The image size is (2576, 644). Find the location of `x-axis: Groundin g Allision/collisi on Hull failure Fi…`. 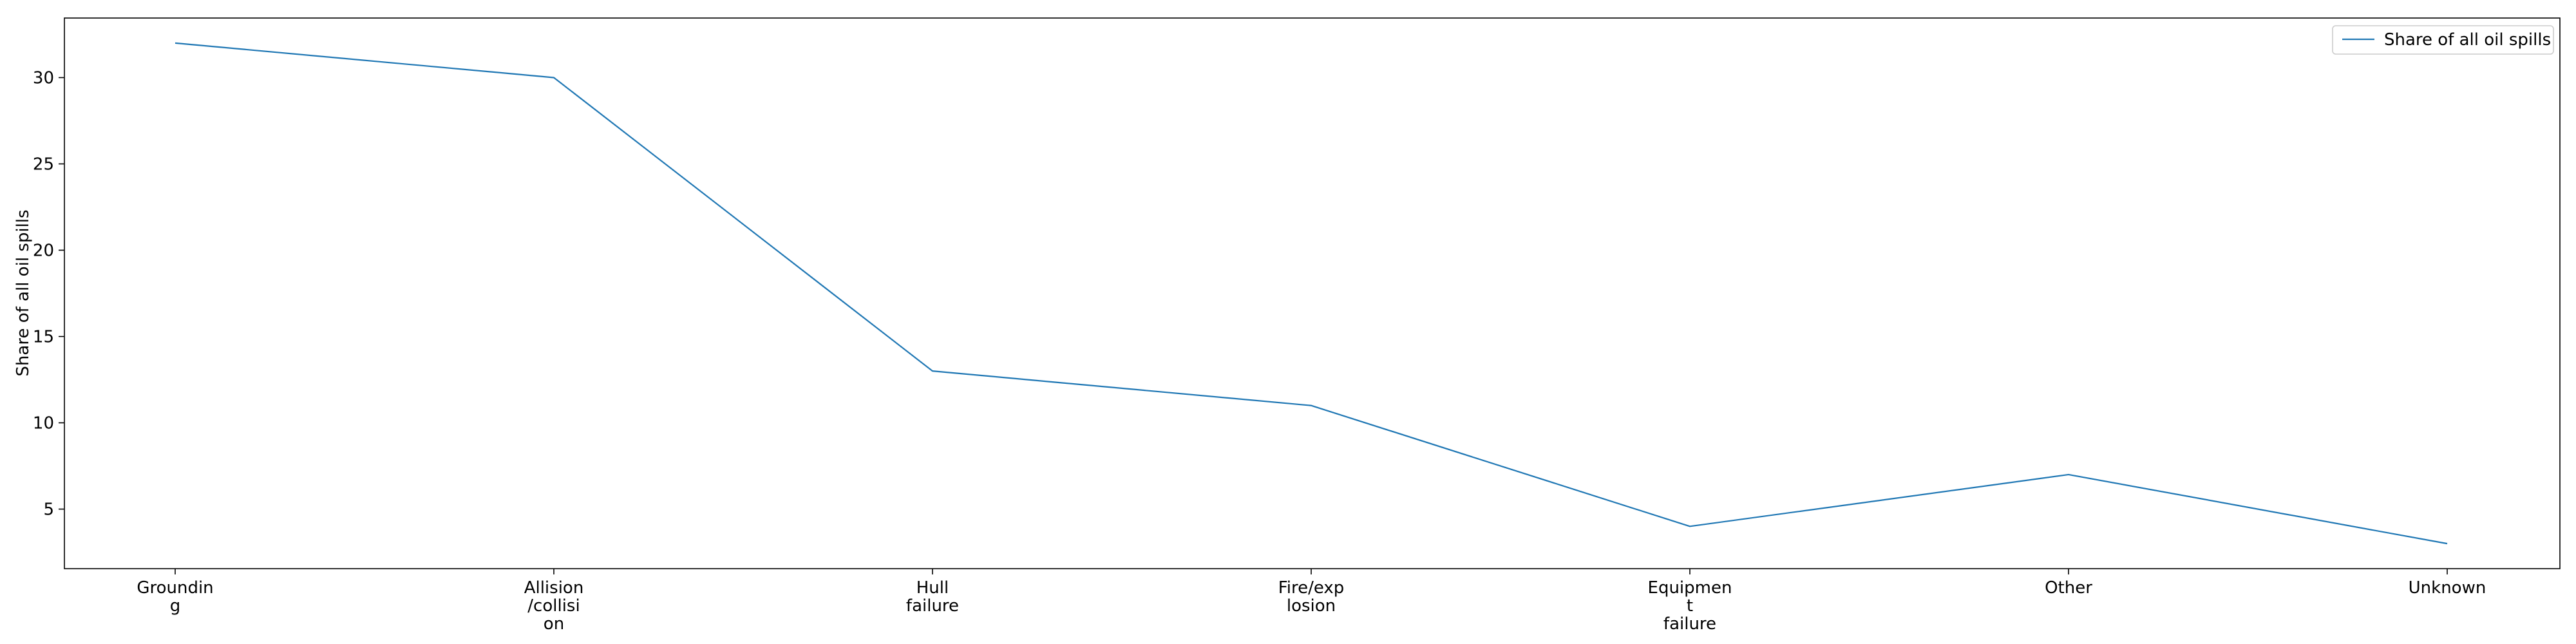

x-axis: Groundin g Allision/collisi on Hull failure Fi… is located at coordinates (1311, 602).